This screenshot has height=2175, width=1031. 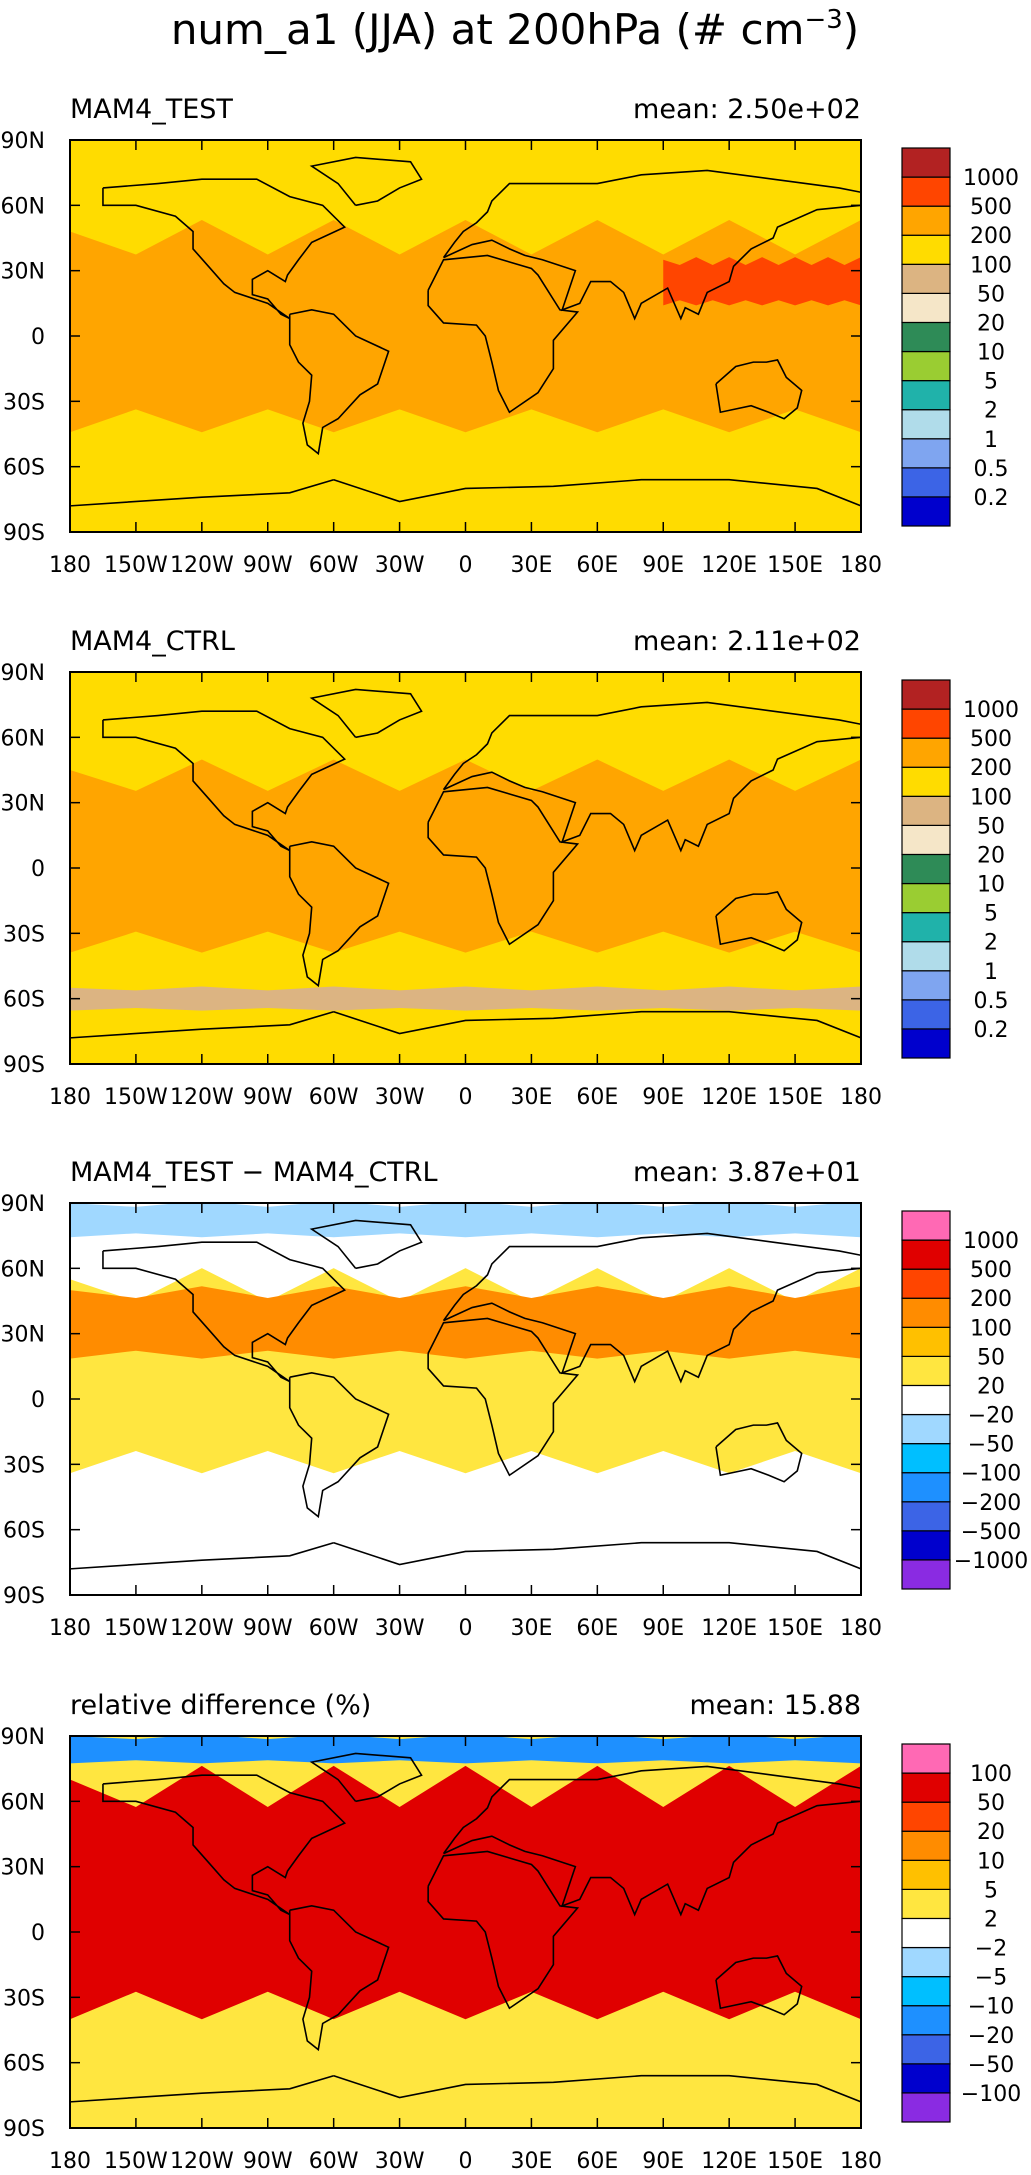 What do you see at coordinates (152, 641) in the screenshot?
I see `panel-title: MAM4_CTRL` at bounding box center [152, 641].